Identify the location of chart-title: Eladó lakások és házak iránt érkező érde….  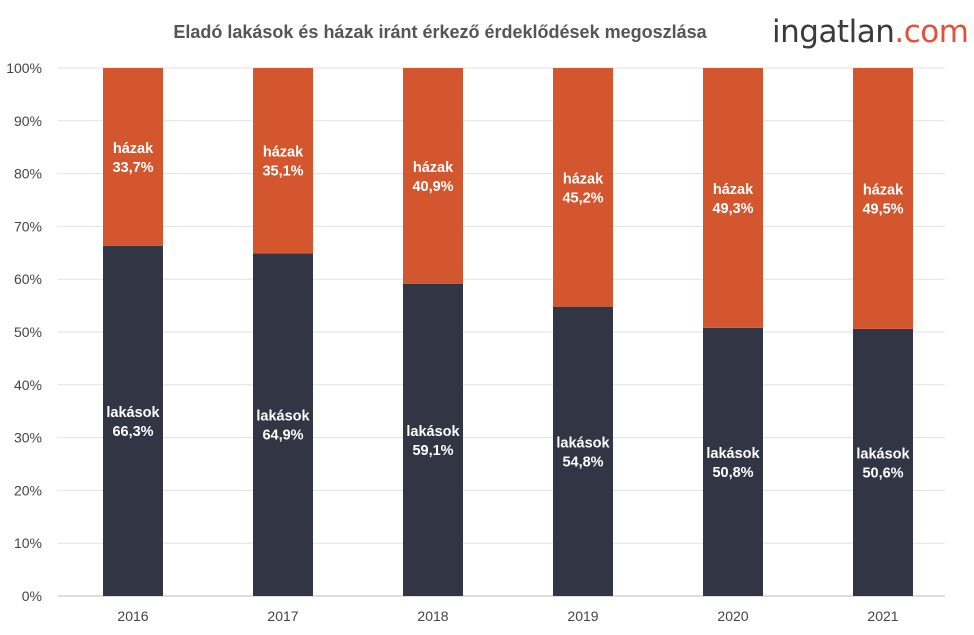
(440, 32).